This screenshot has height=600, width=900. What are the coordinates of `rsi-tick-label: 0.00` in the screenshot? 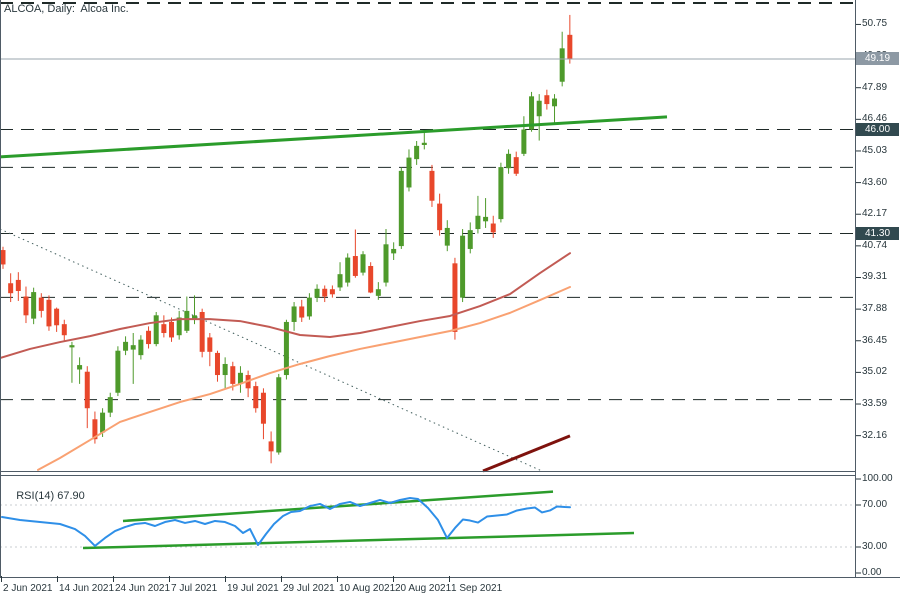 It's located at (872, 572).